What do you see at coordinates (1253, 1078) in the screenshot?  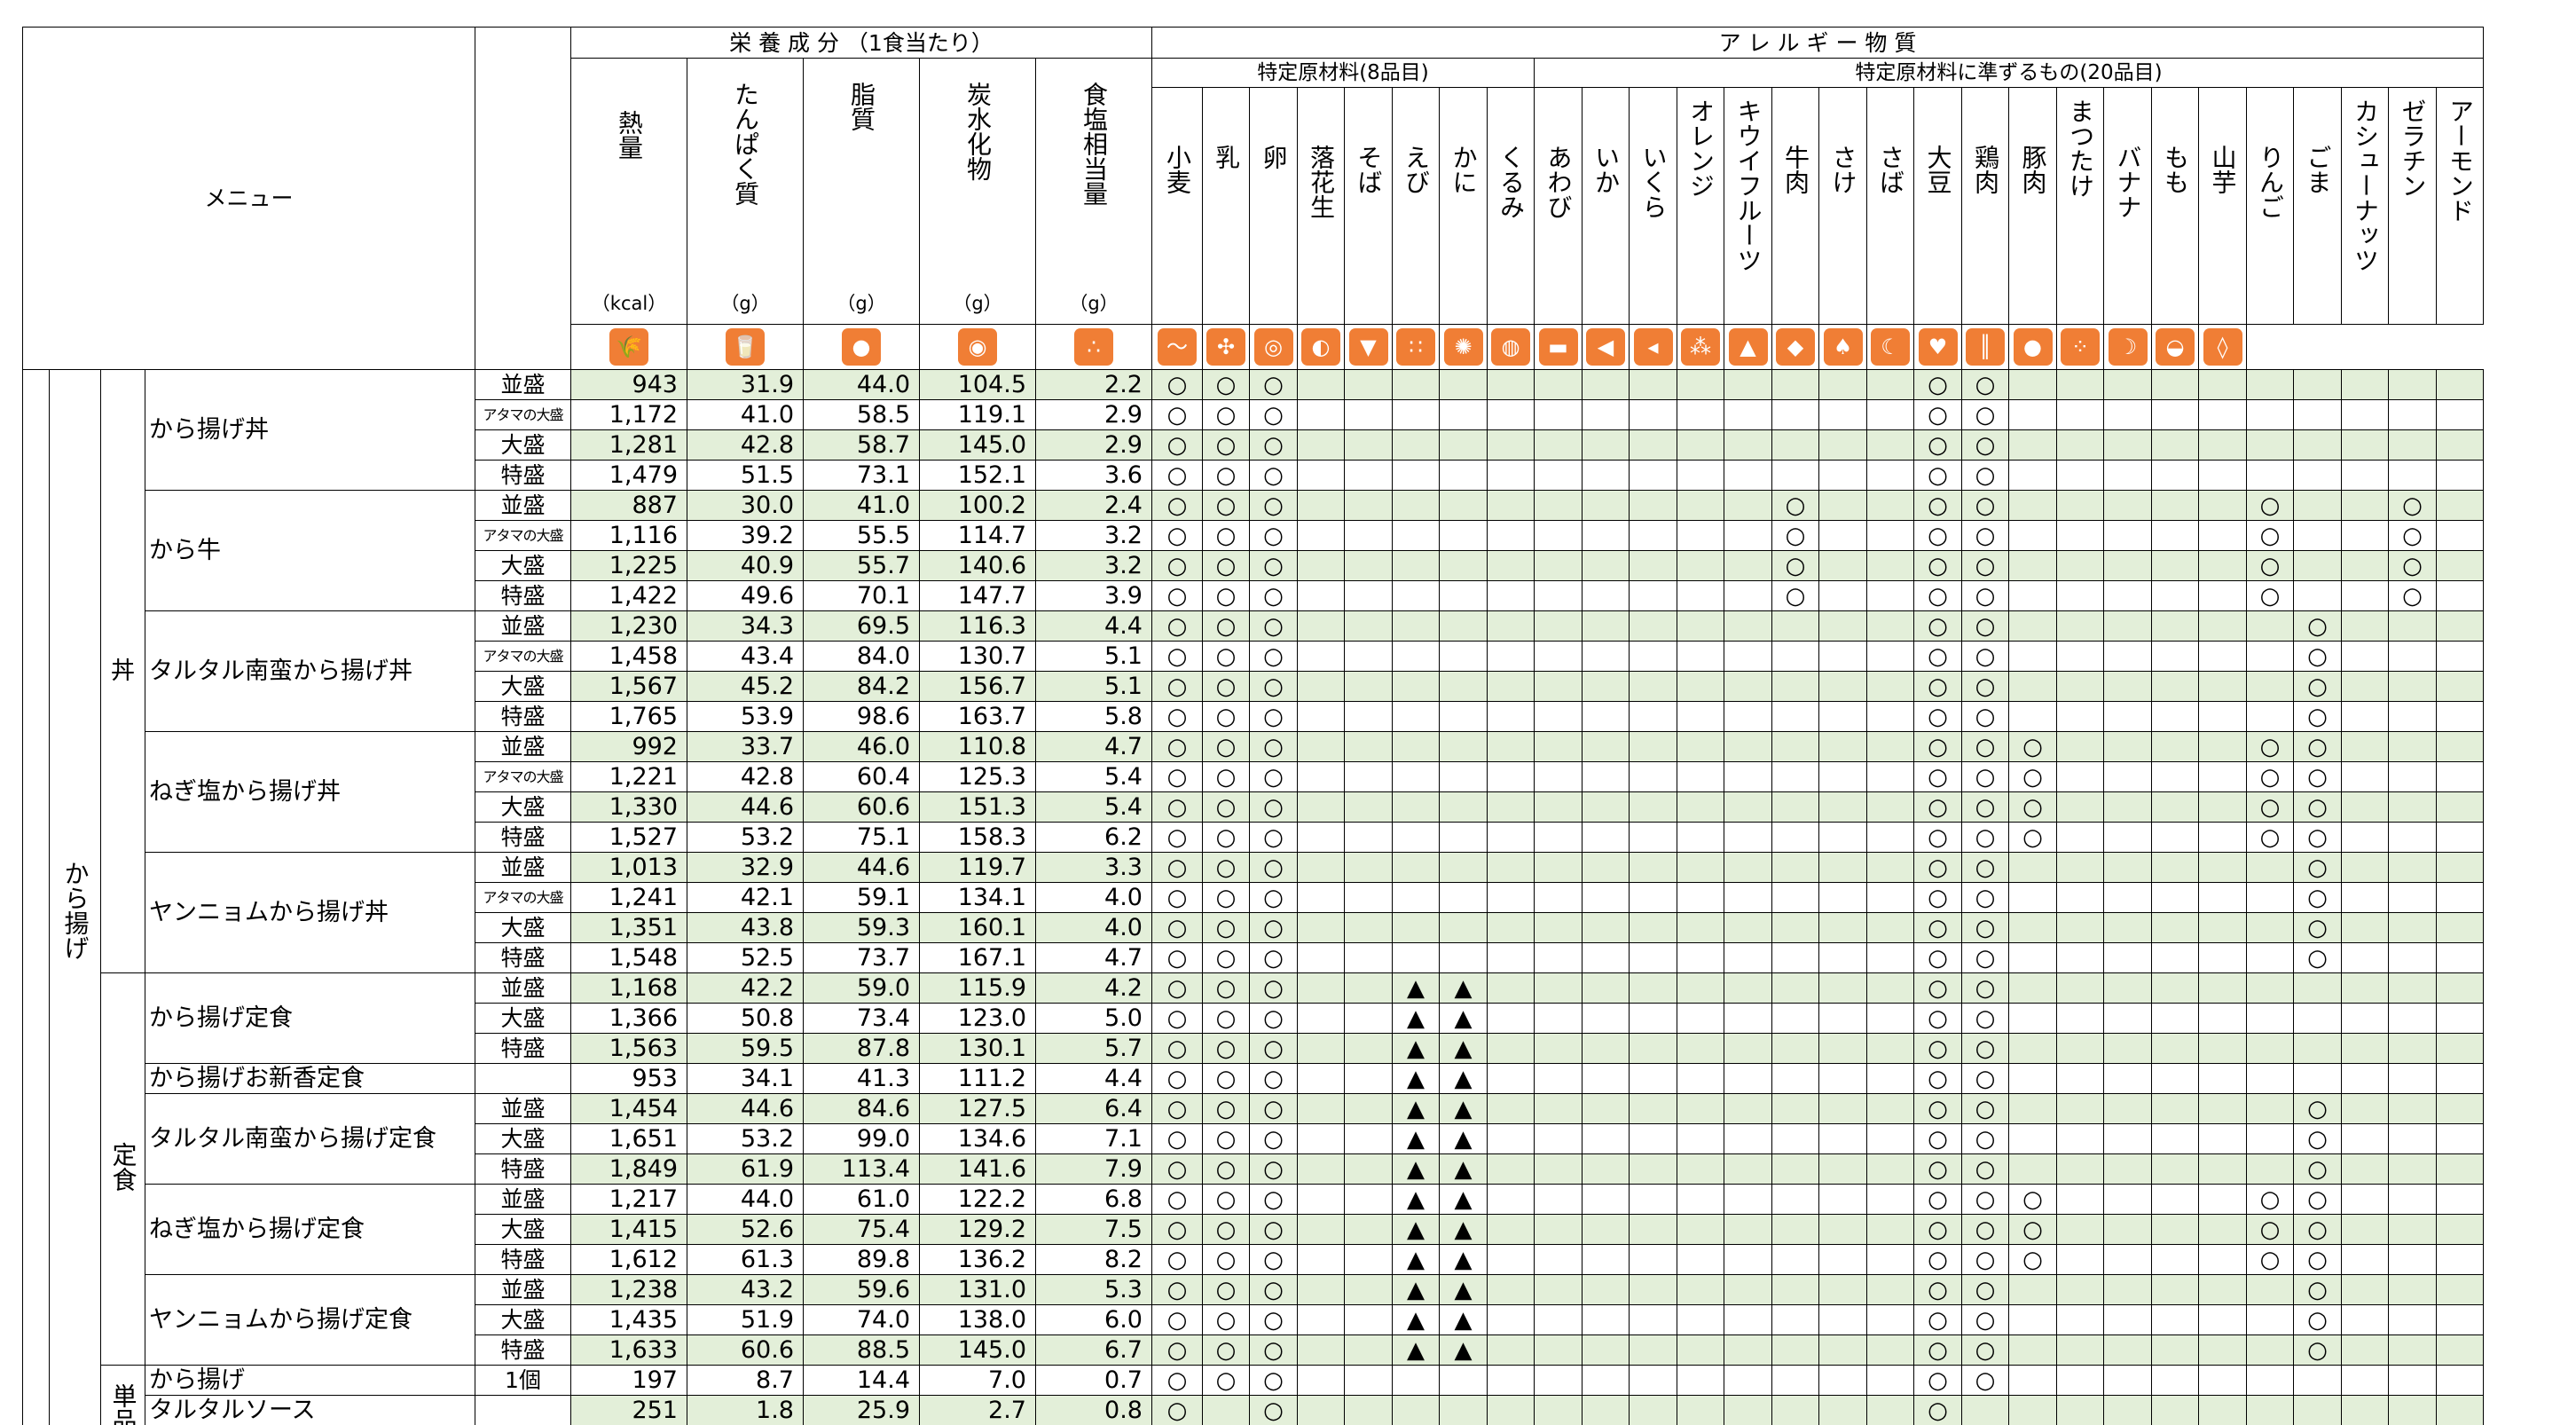 I see `table-row: から揚げお新香定食 953 34.1 41.3 111.2 4.4 ○ ○ ○ ▲ ▲ ○ ○` at bounding box center [1253, 1078].